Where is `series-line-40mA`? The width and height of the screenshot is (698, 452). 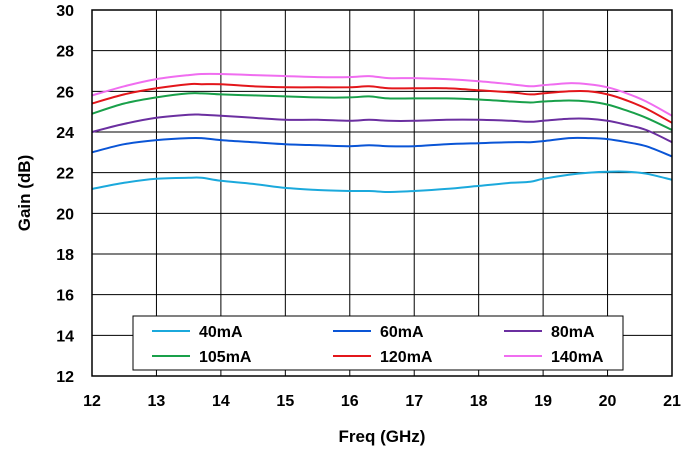
series-line-40mA is located at coordinates (382, 182).